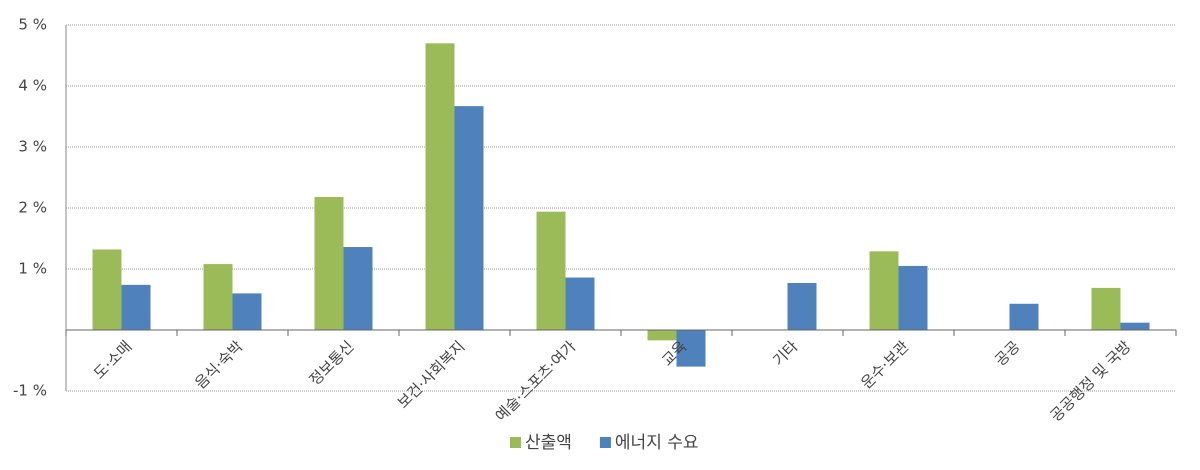  What do you see at coordinates (884, 364) in the screenshot?
I see `x-tick-label: 운수·보관` at bounding box center [884, 364].